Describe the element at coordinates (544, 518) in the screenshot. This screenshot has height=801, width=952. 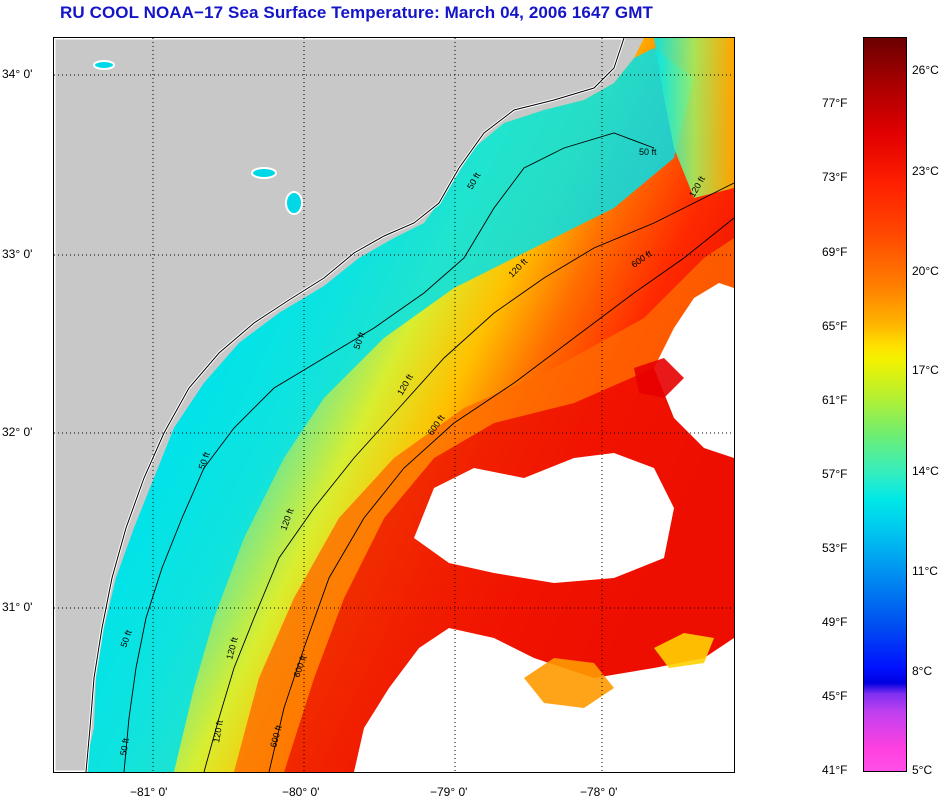
I see `cloud-mask-central` at that location.